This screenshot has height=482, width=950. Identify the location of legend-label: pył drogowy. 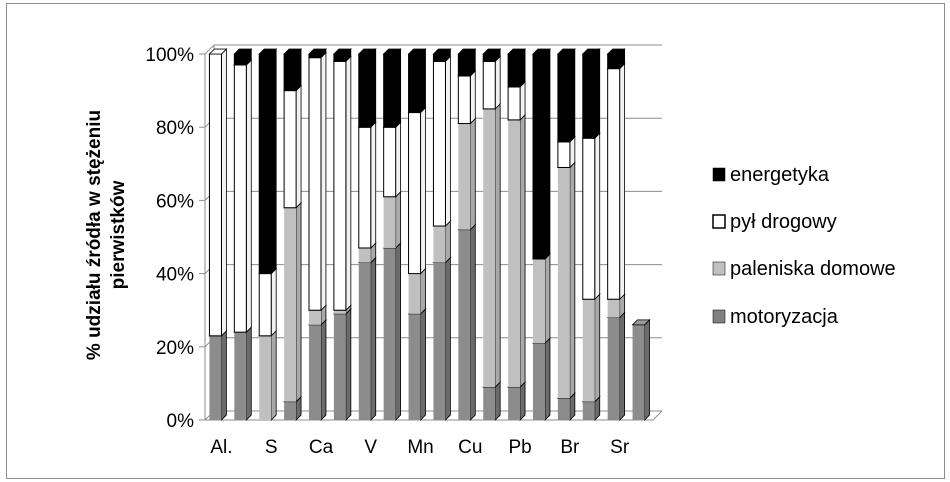
(783, 222).